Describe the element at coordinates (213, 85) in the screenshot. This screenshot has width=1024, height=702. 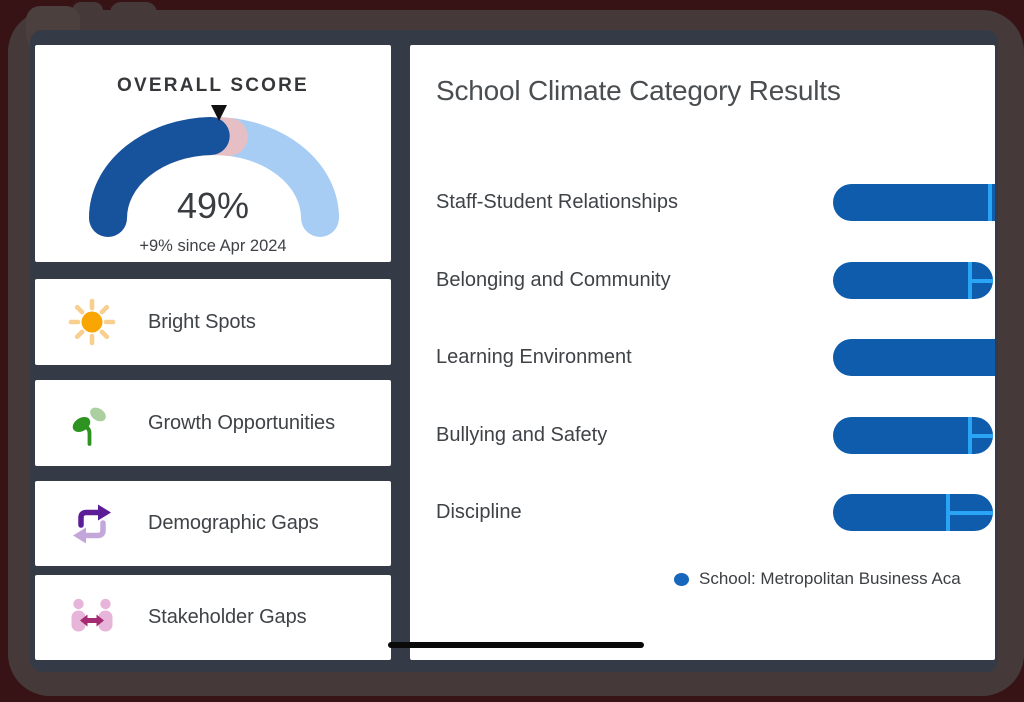
I see `overall-score-title: OVERALL SCORE` at that location.